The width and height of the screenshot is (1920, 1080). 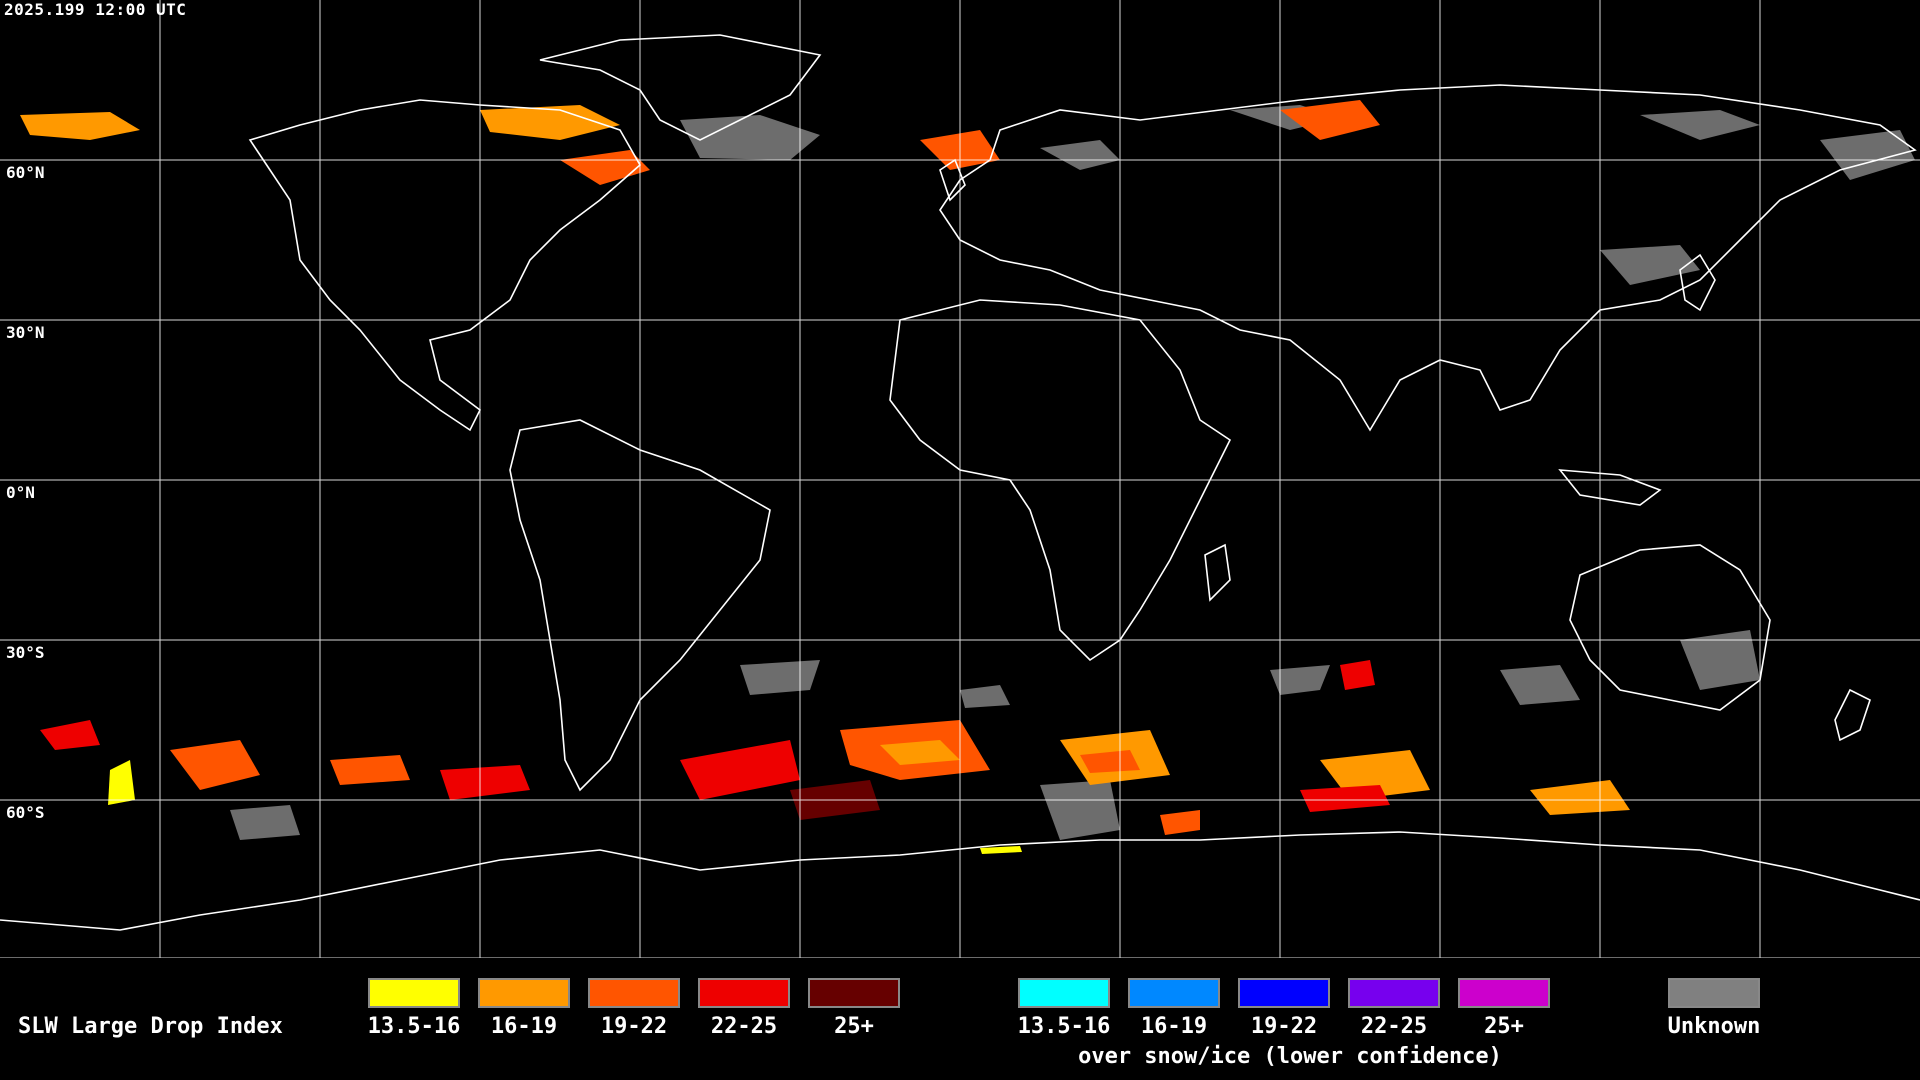 I want to click on label-25-plus: 25+, so click(x=854, y=1026).